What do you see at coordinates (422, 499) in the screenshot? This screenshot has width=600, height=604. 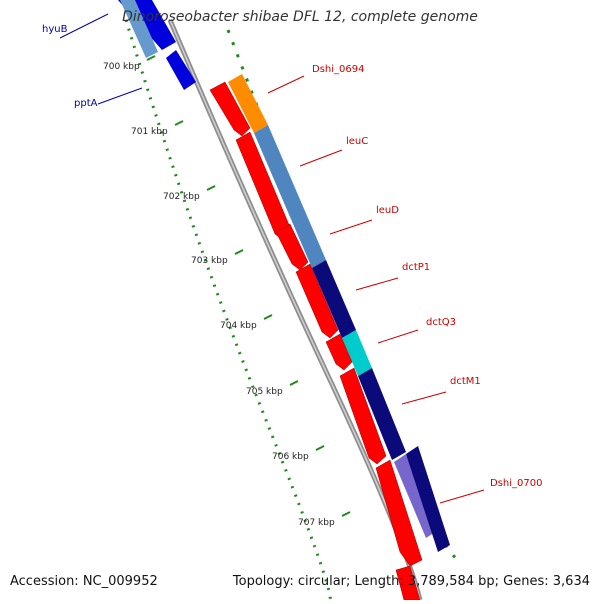 I see `gene-Dshi_0700-feature` at bounding box center [422, 499].